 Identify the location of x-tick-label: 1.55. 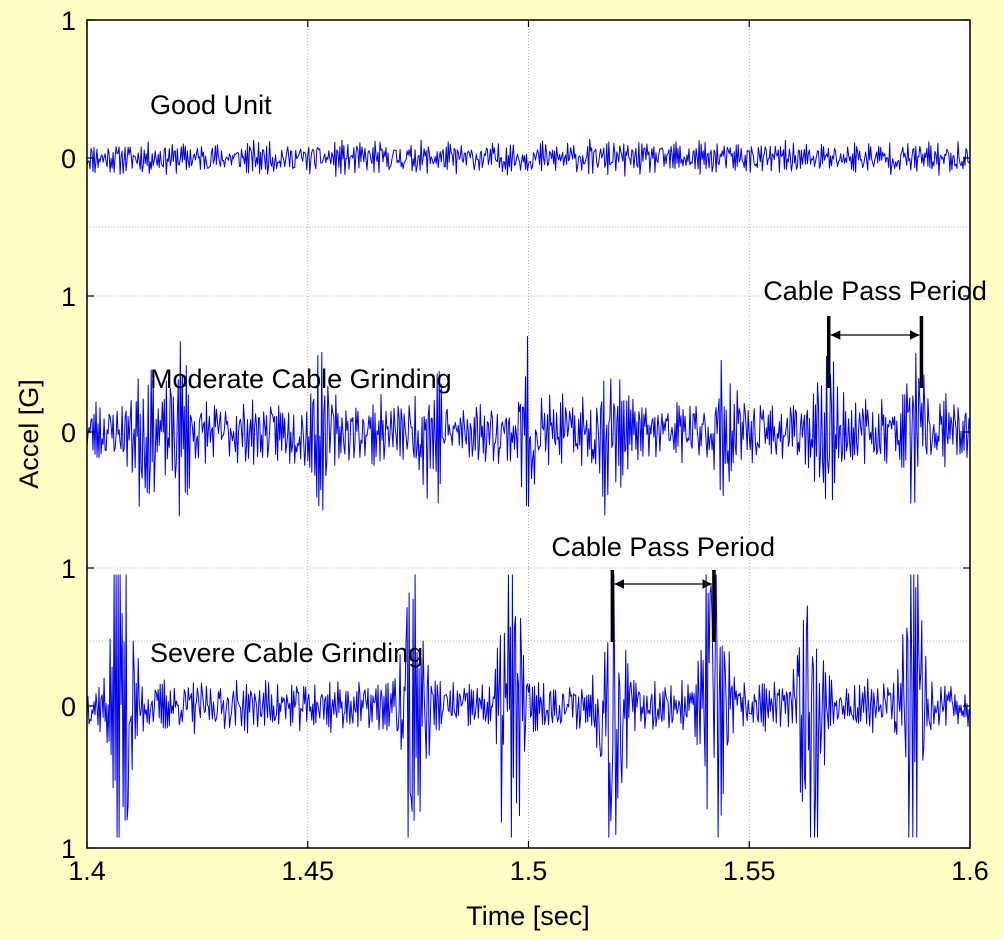
(749, 871).